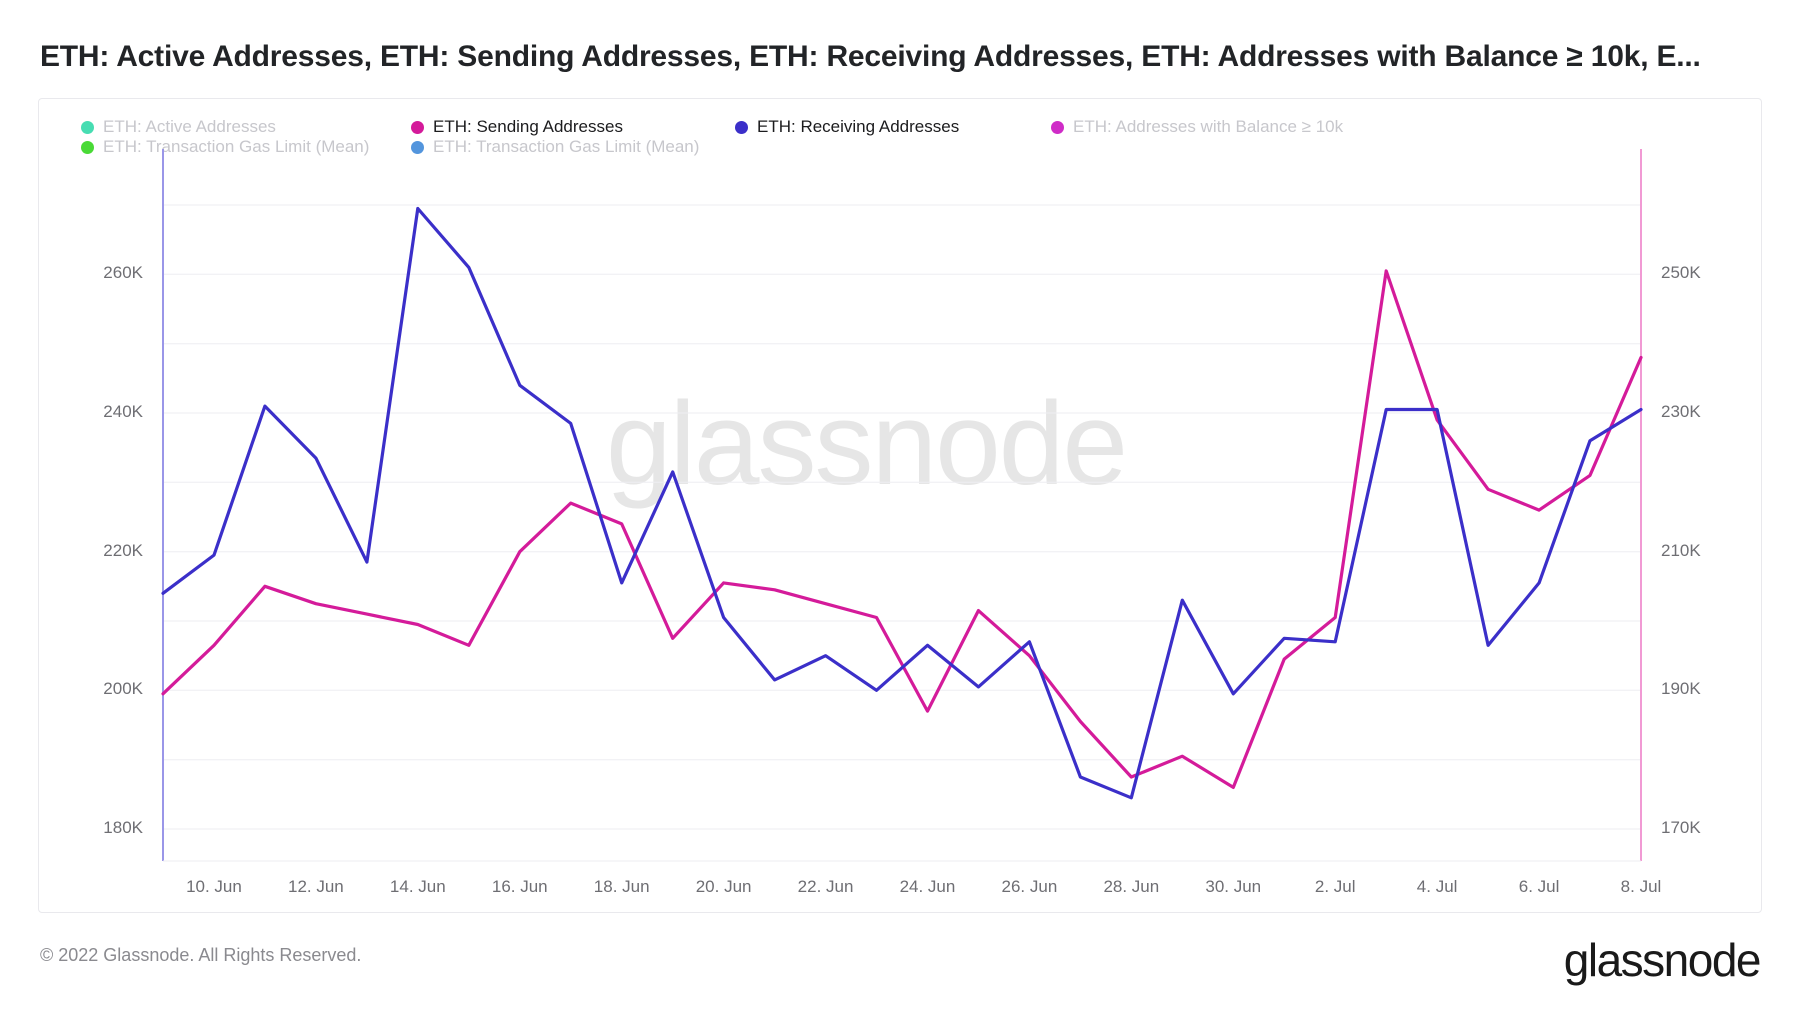 Image resolution: width=1800 pixels, height=1013 pixels. I want to click on y-axis-right-tick: 210K, so click(1681, 550).